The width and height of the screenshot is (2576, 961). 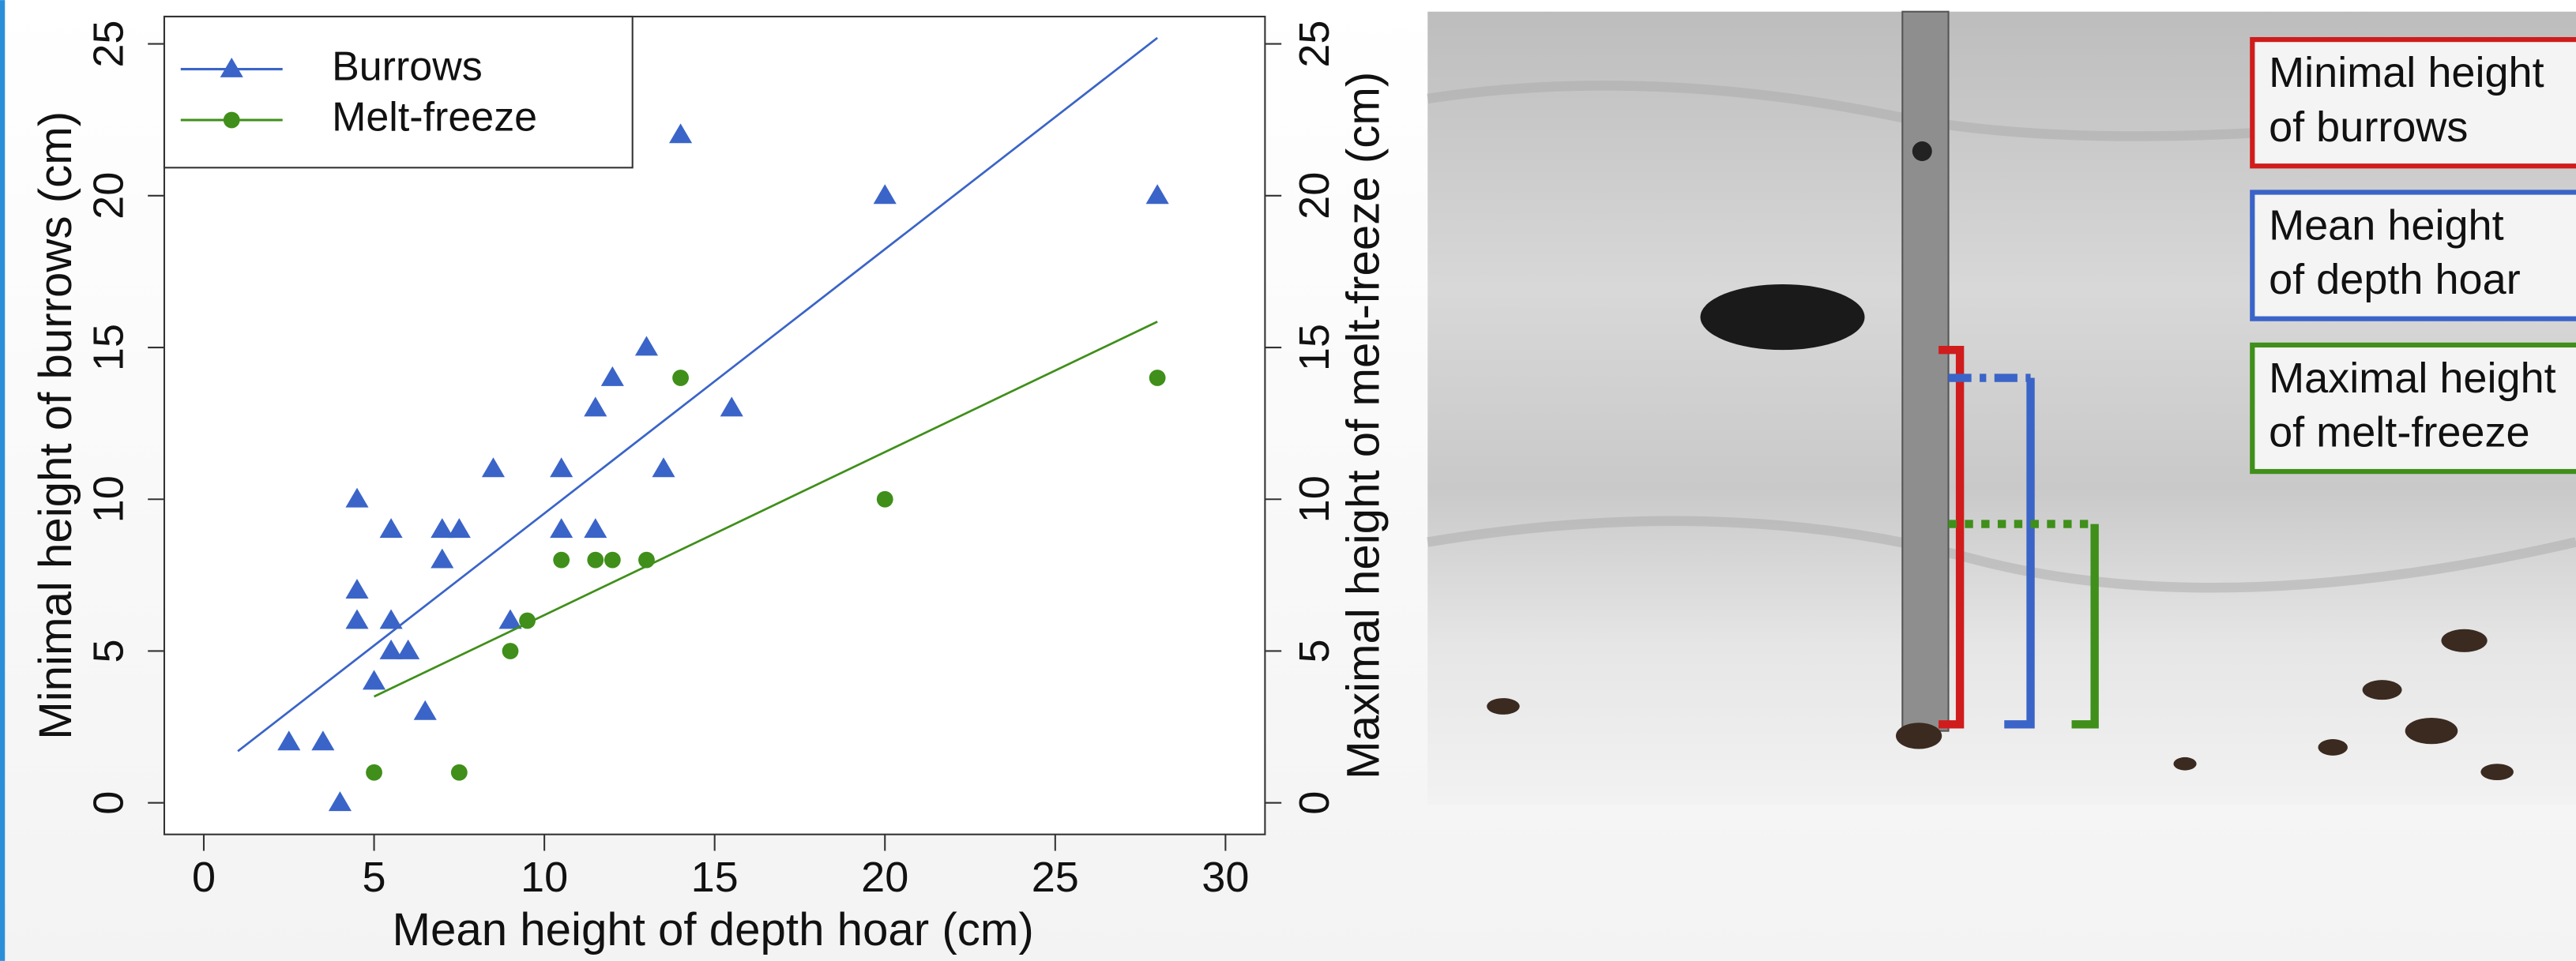 What do you see at coordinates (1952, 537) in the screenshot?
I see `burrow-bracket` at bounding box center [1952, 537].